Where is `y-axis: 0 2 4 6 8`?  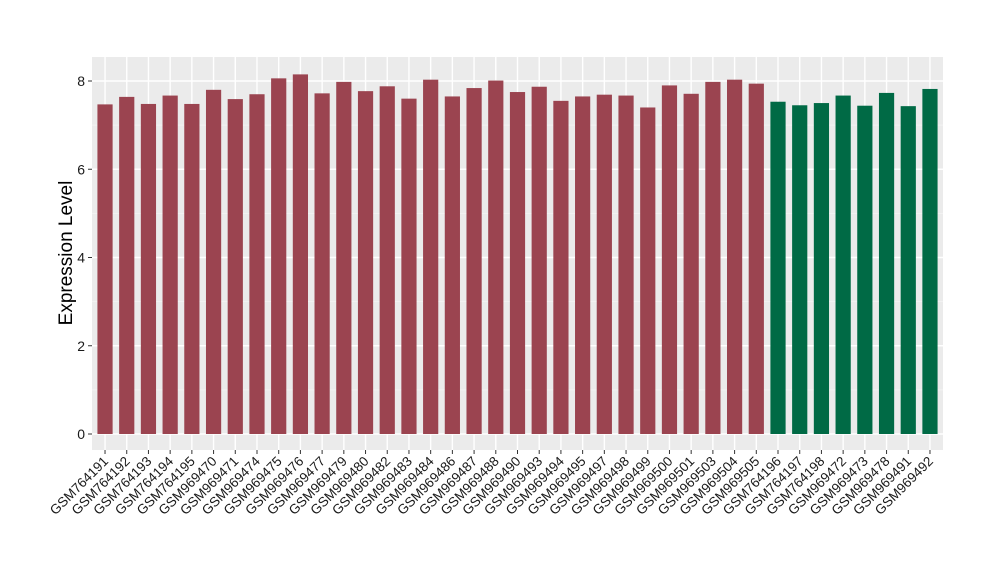 y-axis: 0 2 4 6 8 is located at coordinates (84, 257).